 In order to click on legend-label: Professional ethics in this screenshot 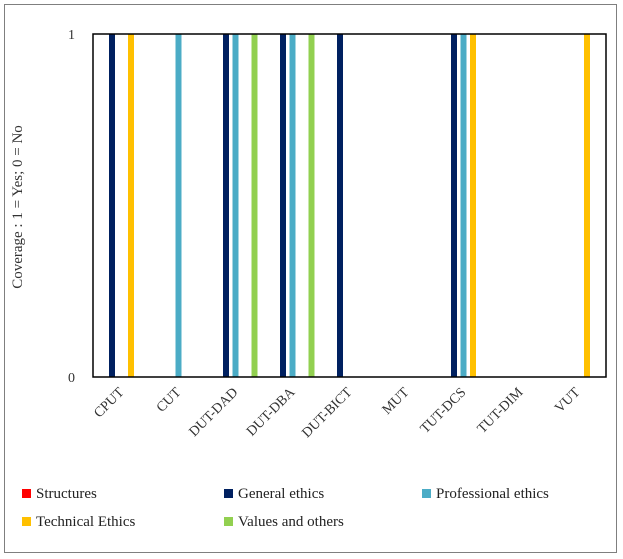, I will do `click(492, 494)`.